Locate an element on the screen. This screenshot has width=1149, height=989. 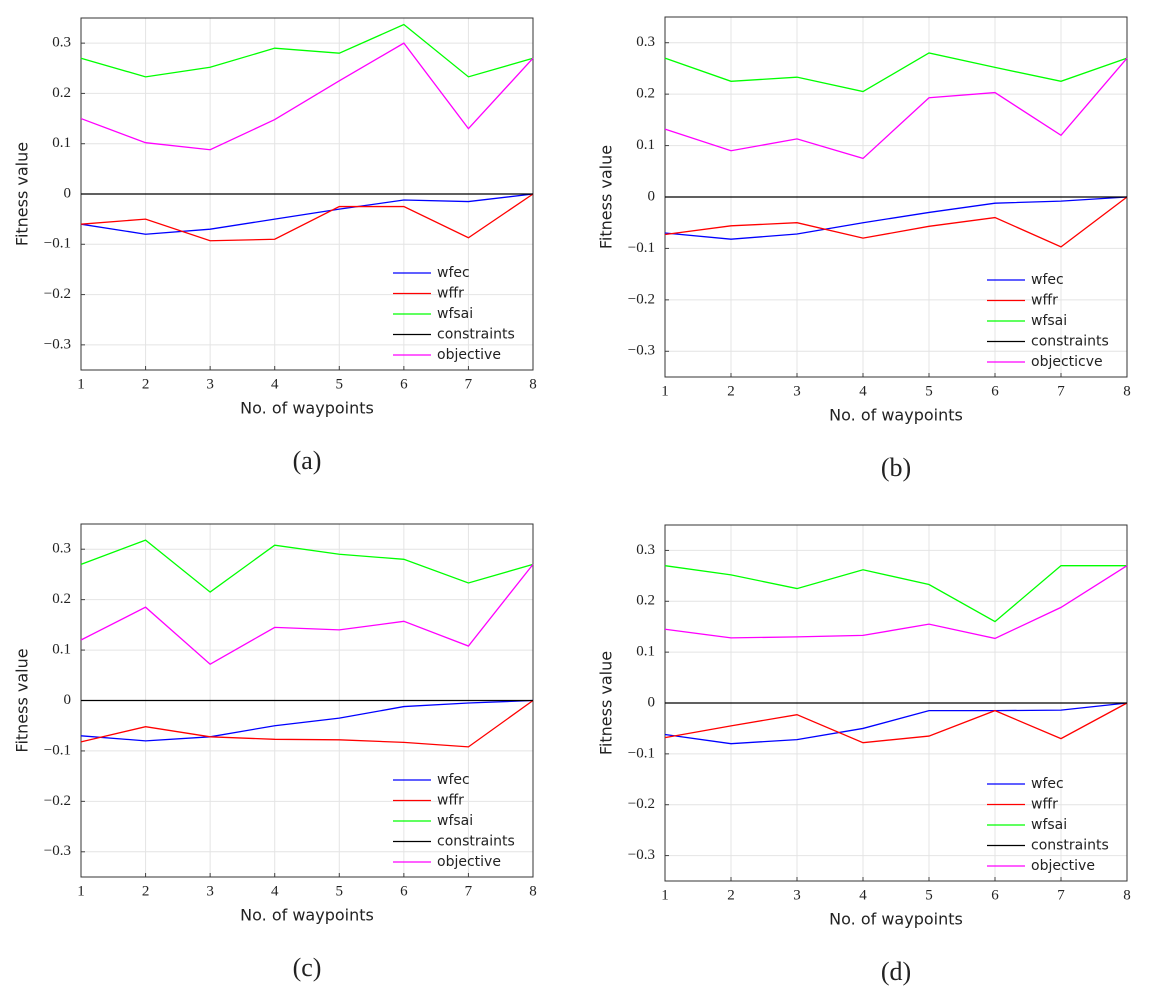
legend-label: objecticve is located at coordinates (1067, 362).